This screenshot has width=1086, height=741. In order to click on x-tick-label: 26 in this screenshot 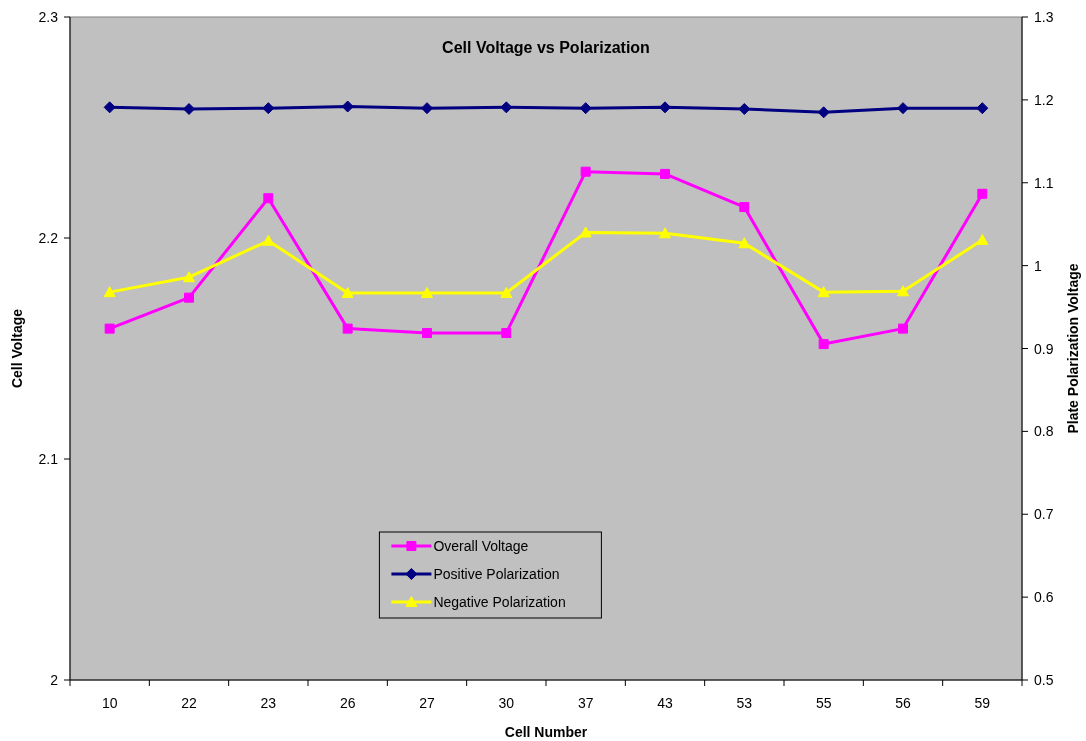, I will do `click(347, 703)`.